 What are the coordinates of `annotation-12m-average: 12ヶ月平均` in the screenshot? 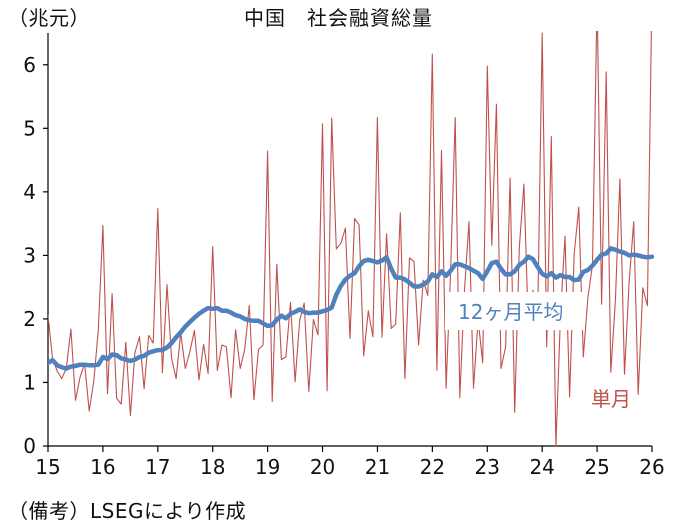 It's located at (510, 312).